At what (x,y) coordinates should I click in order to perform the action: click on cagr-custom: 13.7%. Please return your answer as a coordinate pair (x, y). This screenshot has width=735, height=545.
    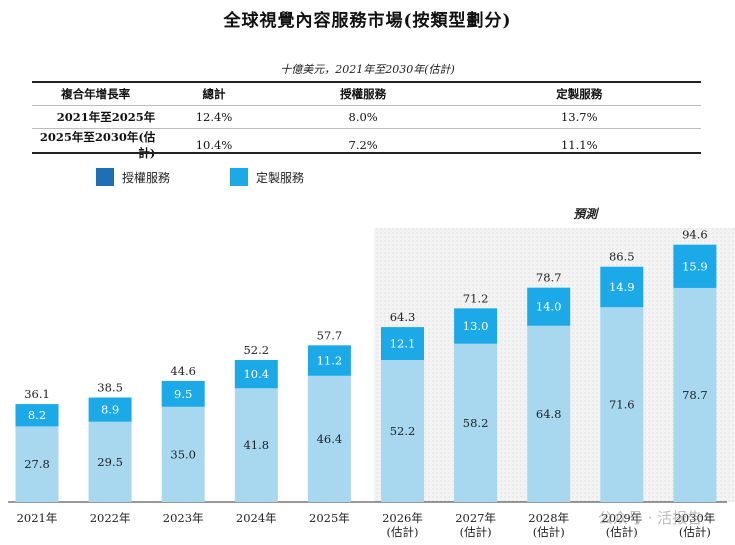
    Looking at the image, I should click on (579, 117).